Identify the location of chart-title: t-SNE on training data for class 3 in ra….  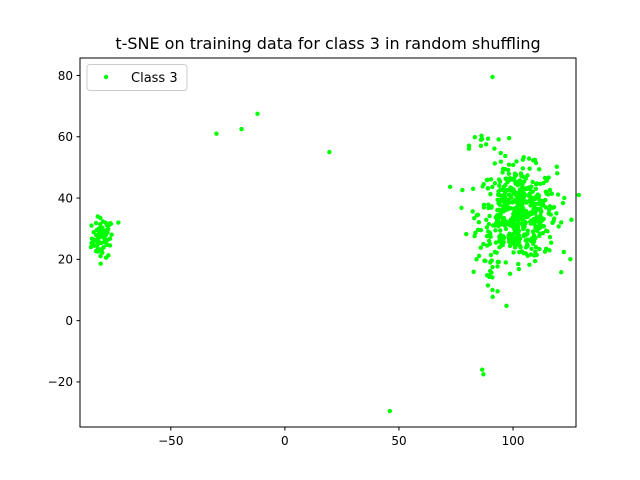
(327, 43).